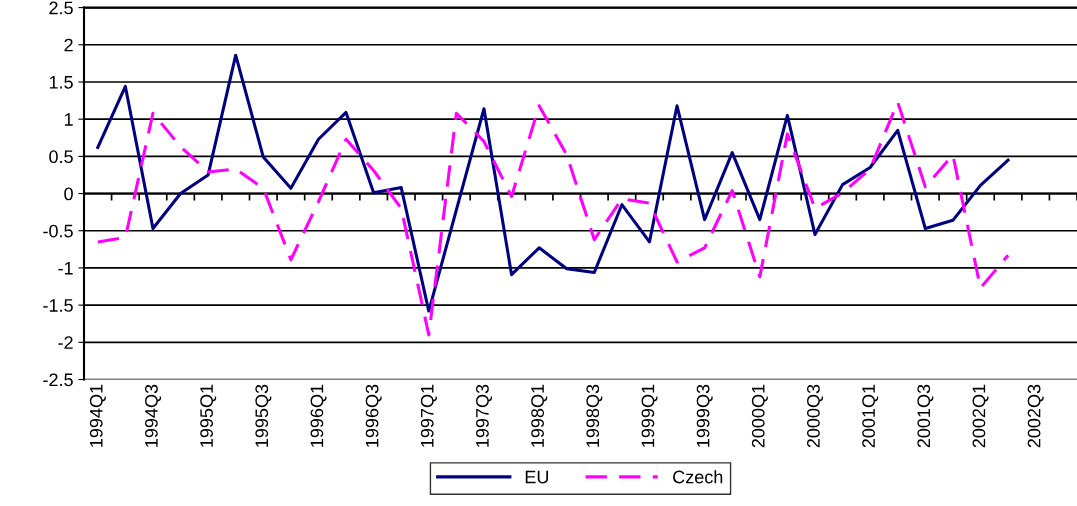 The height and width of the screenshot is (506, 1077). What do you see at coordinates (61, 82) in the screenshot?
I see `y-tick-label: 1.5` at bounding box center [61, 82].